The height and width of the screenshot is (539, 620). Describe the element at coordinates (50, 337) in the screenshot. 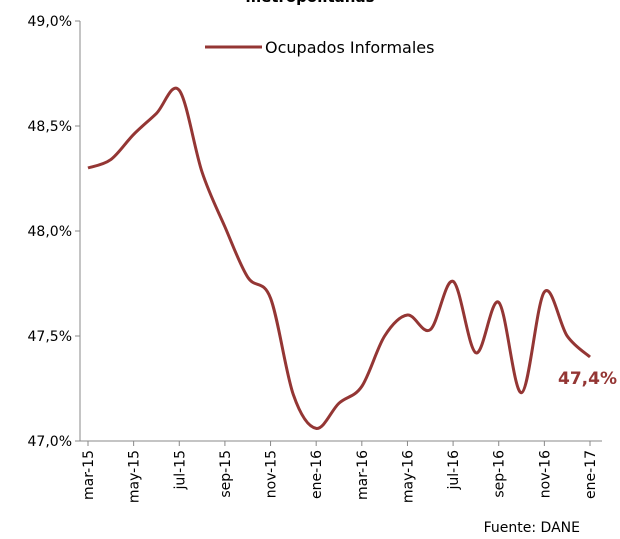

I see `y-tick-label: 47,5%` at that location.